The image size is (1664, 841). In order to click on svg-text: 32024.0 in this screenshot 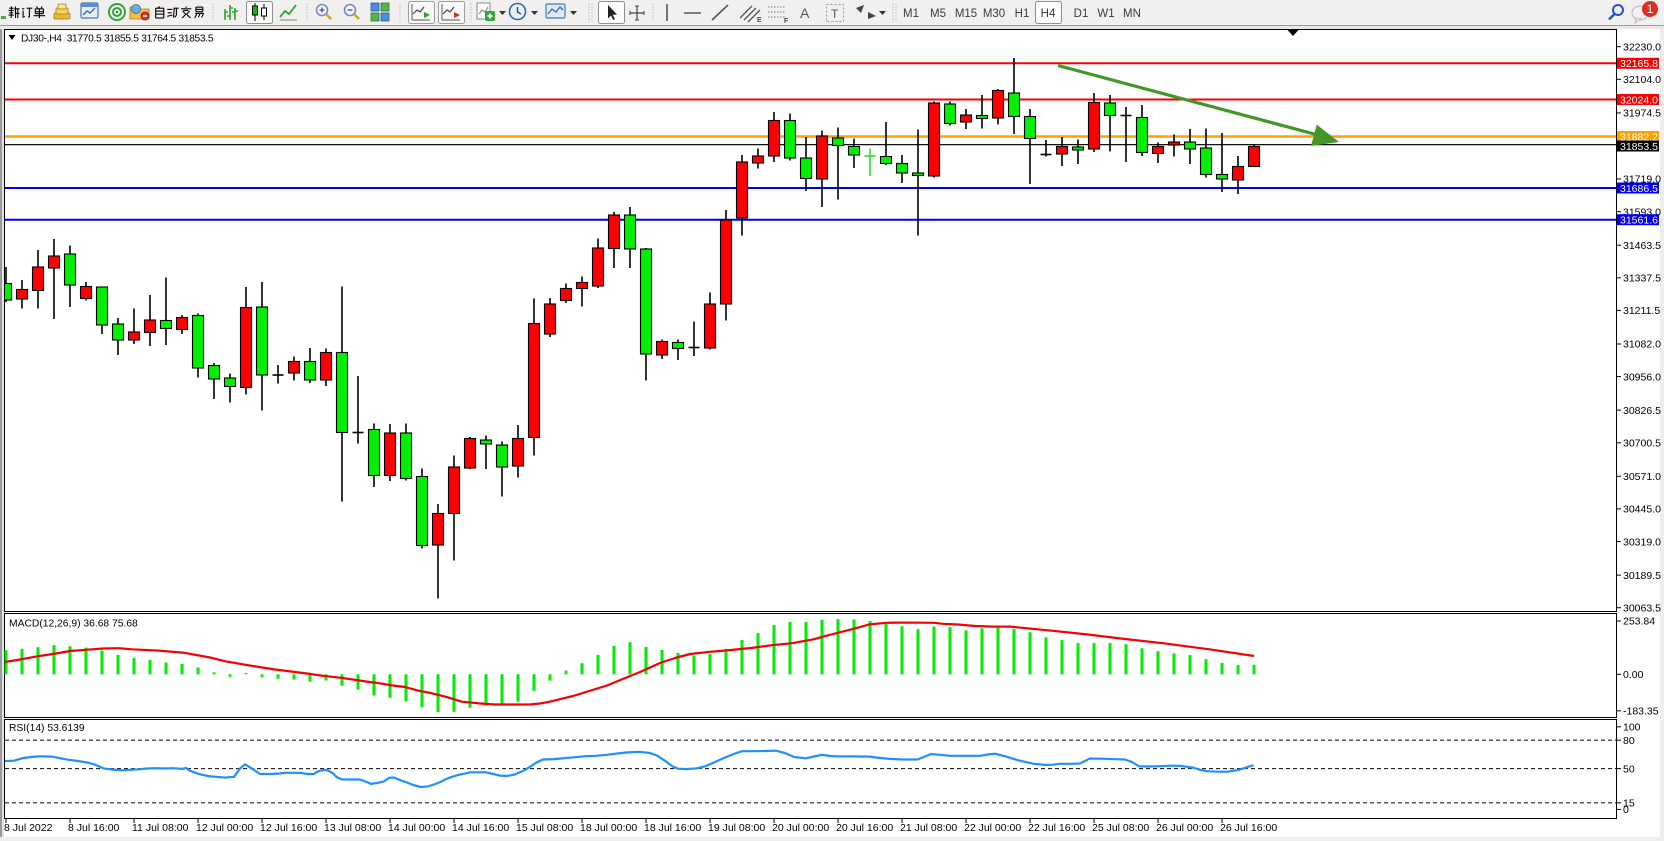, I will do `click(1639, 100)`.